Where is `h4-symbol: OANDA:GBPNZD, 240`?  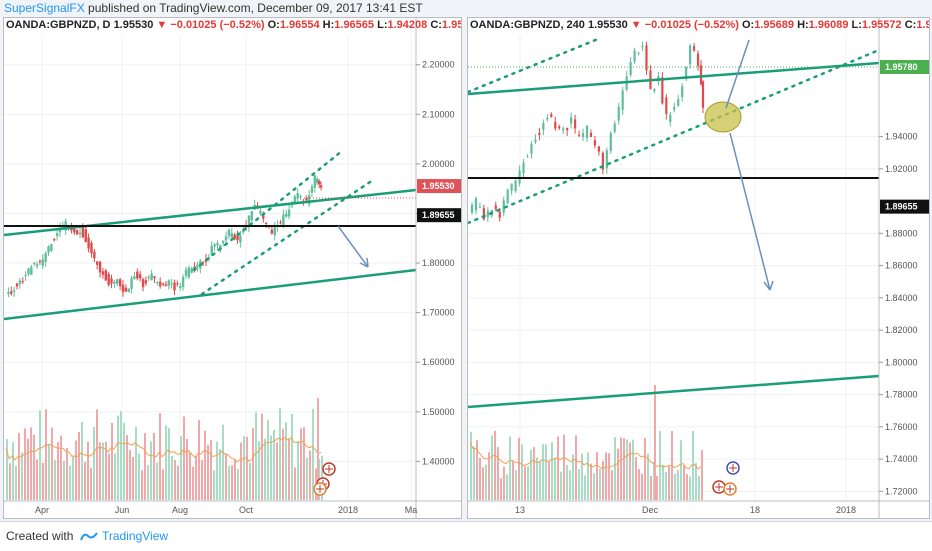 h4-symbol: OANDA:GBPNZD, 240 is located at coordinates (527, 25).